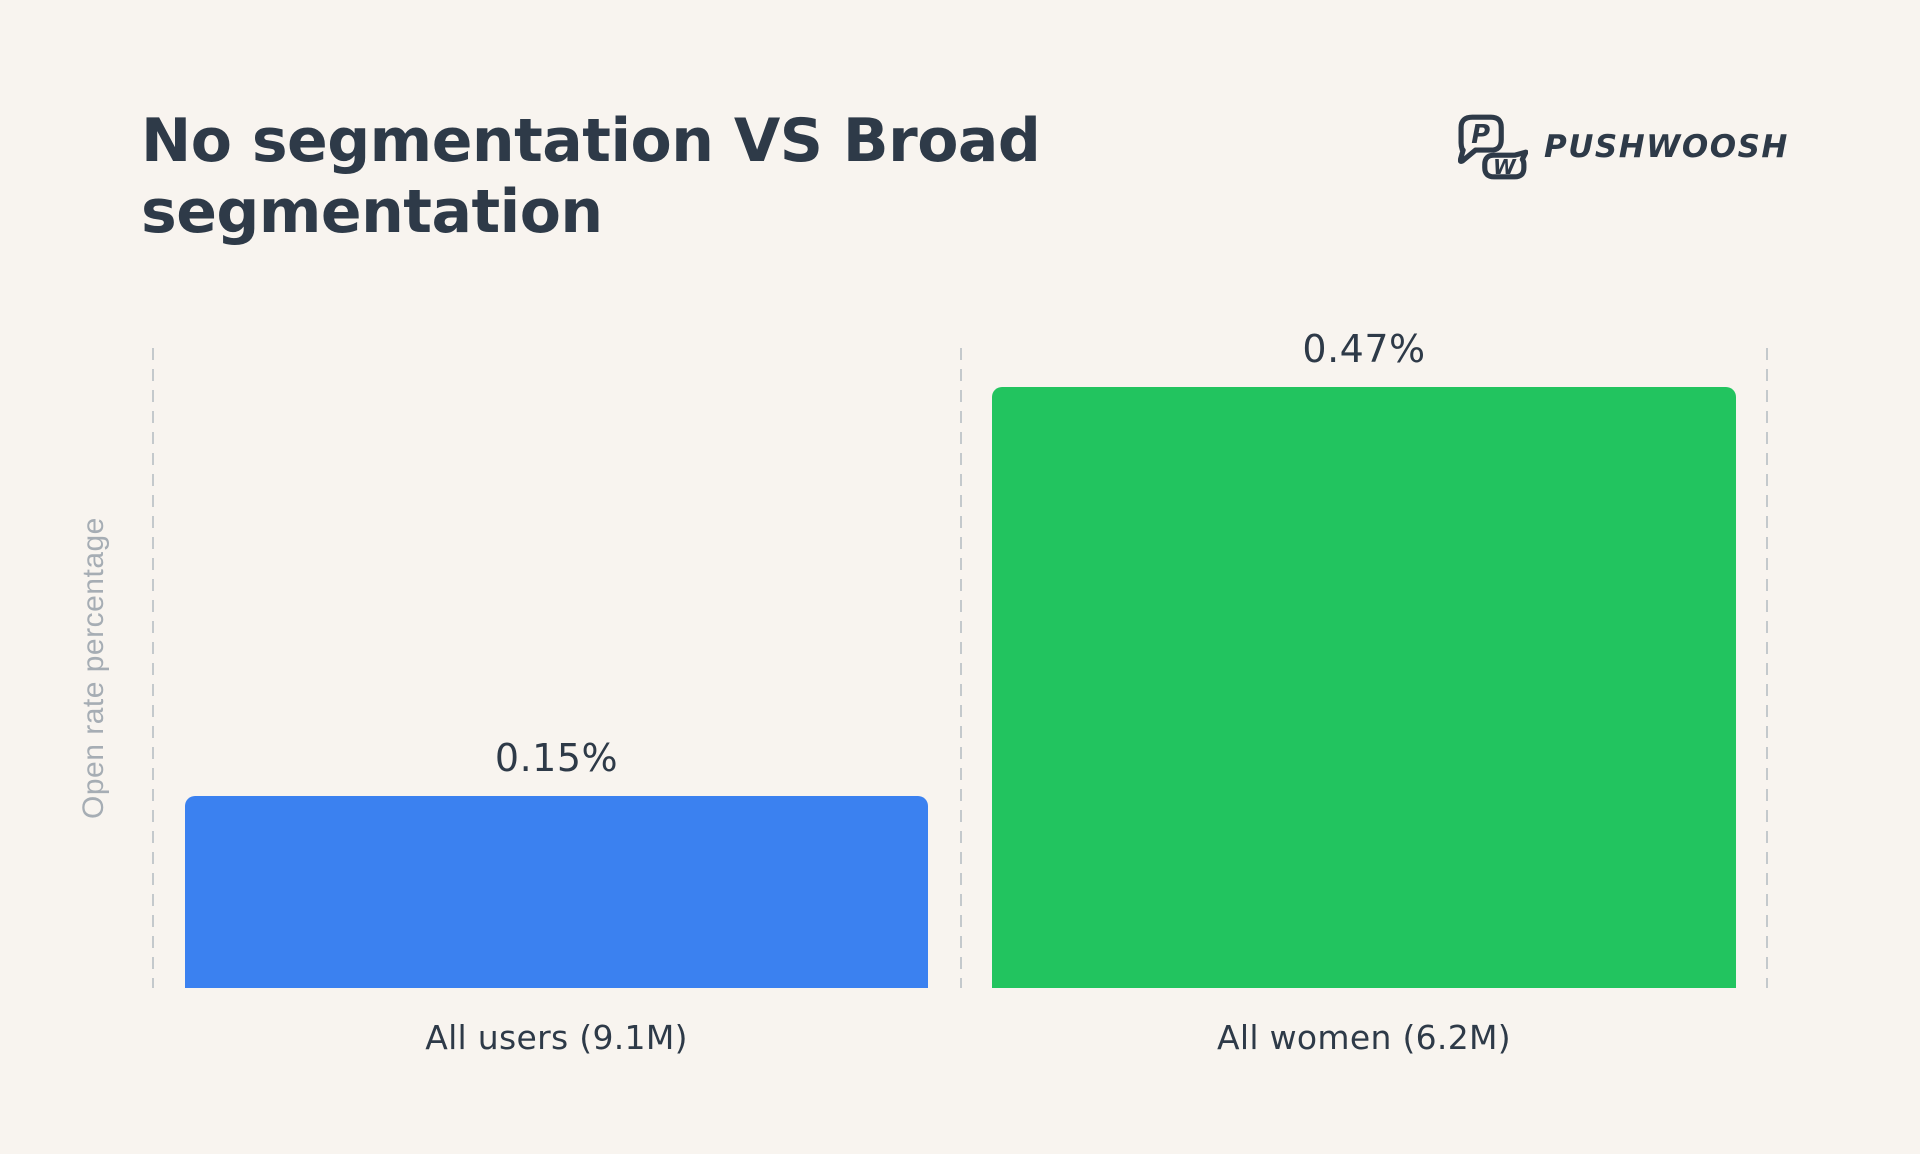  Describe the element at coordinates (1364, 349) in the screenshot. I see `bar-value-label: 0.47%` at that location.